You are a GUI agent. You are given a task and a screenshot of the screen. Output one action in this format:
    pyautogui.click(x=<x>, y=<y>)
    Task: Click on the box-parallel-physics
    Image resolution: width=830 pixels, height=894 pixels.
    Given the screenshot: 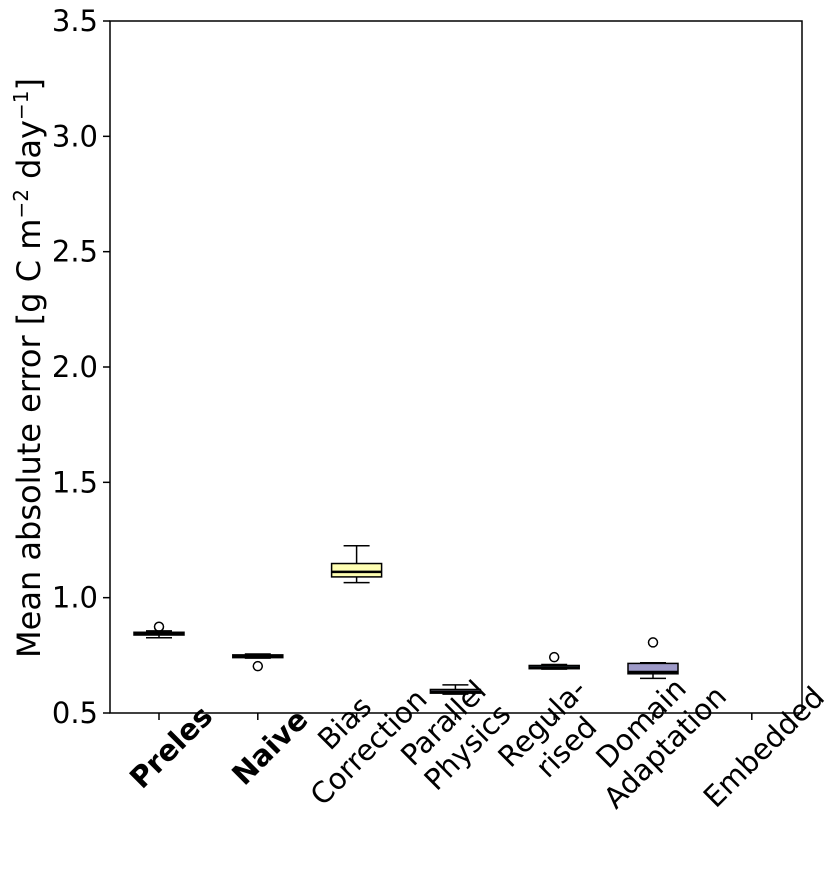 What is the action you would take?
    pyautogui.click(x=455, y=689)
    